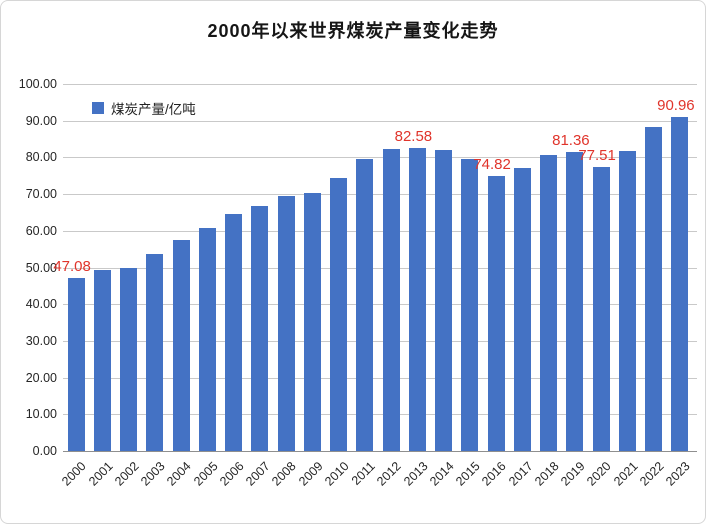 This screenshot has width=706, height=524. Describe the element at coordinates (522, 309) in the screenshot. I see `bar-2017` at that location.